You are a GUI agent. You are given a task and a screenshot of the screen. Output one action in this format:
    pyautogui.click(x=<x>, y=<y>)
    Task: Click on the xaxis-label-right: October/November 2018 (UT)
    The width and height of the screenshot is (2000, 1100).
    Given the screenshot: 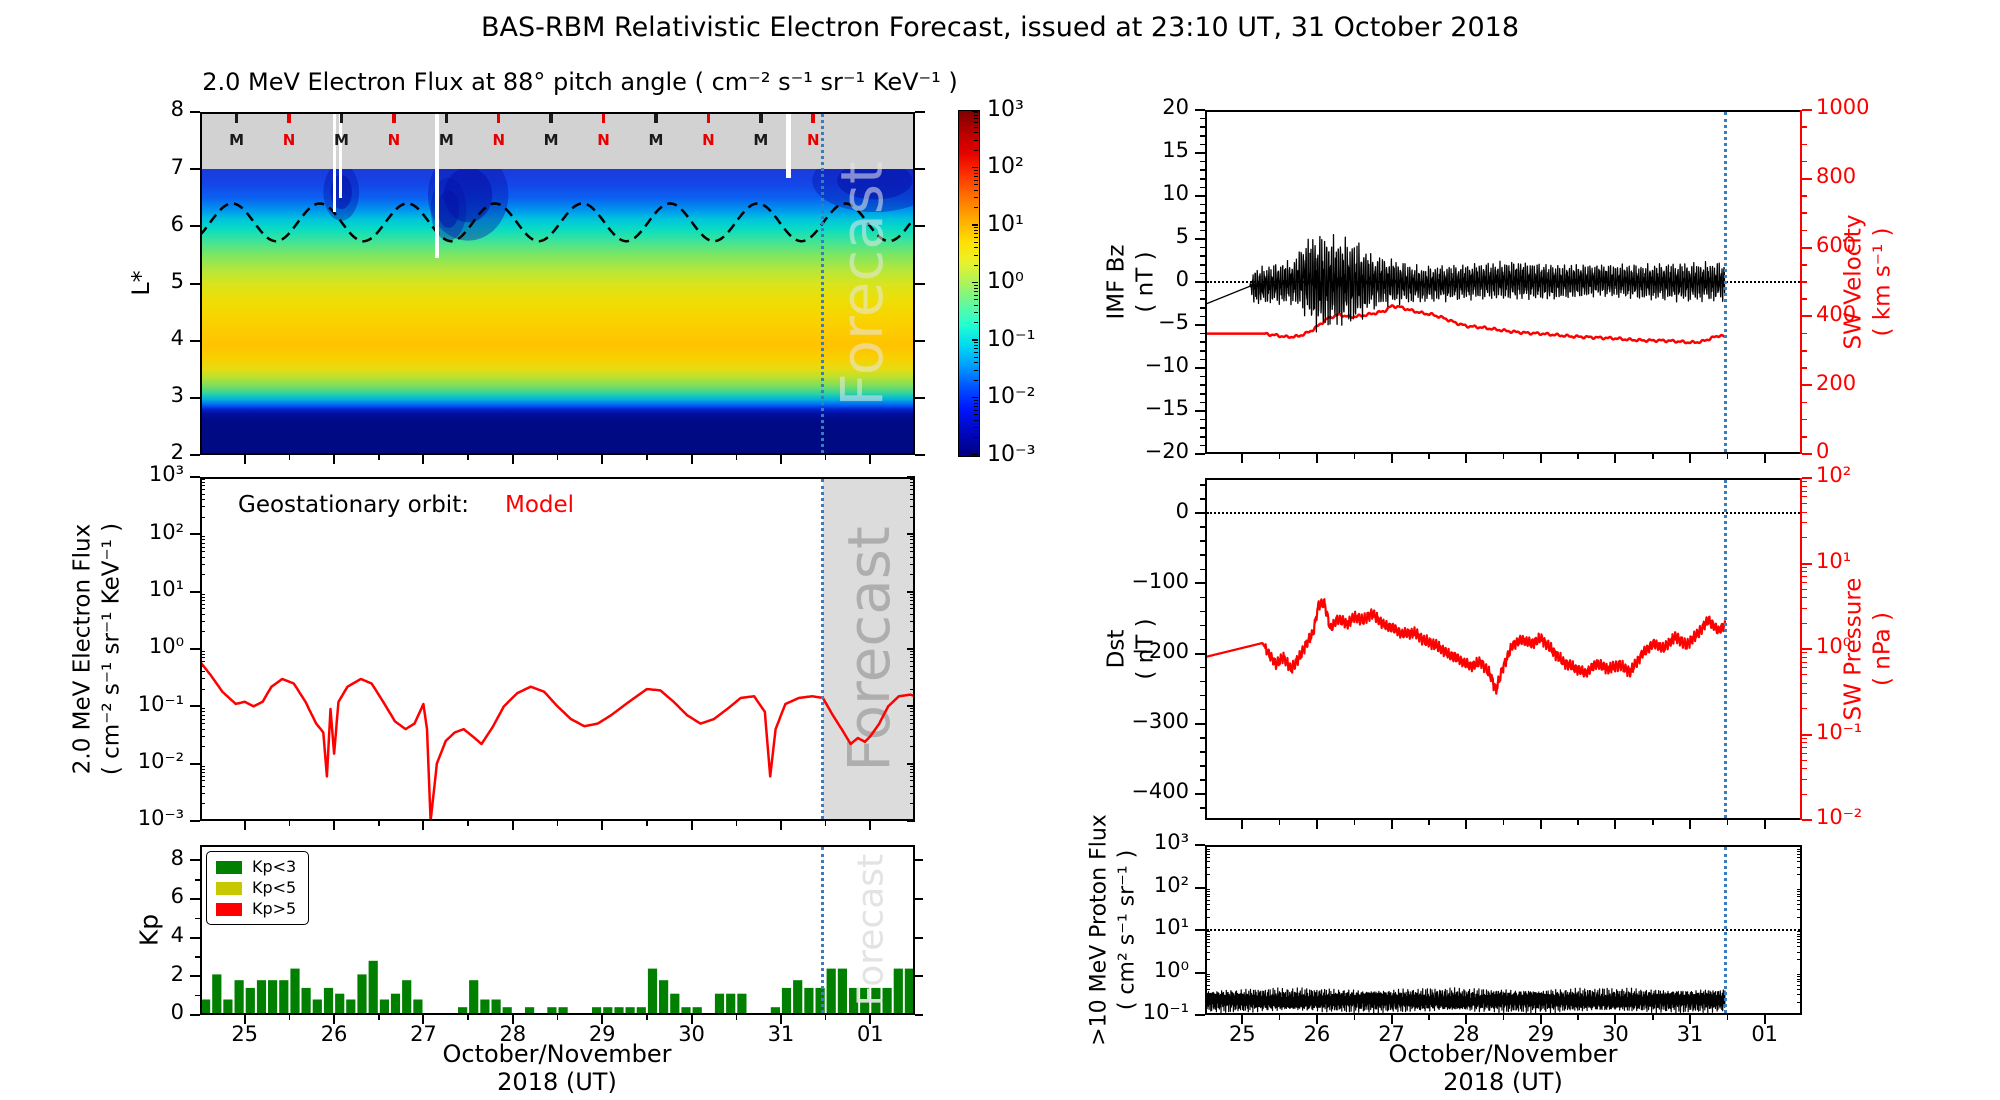 What is the action you would take?
    pyautogui.click(x=1503, y=1068)
    